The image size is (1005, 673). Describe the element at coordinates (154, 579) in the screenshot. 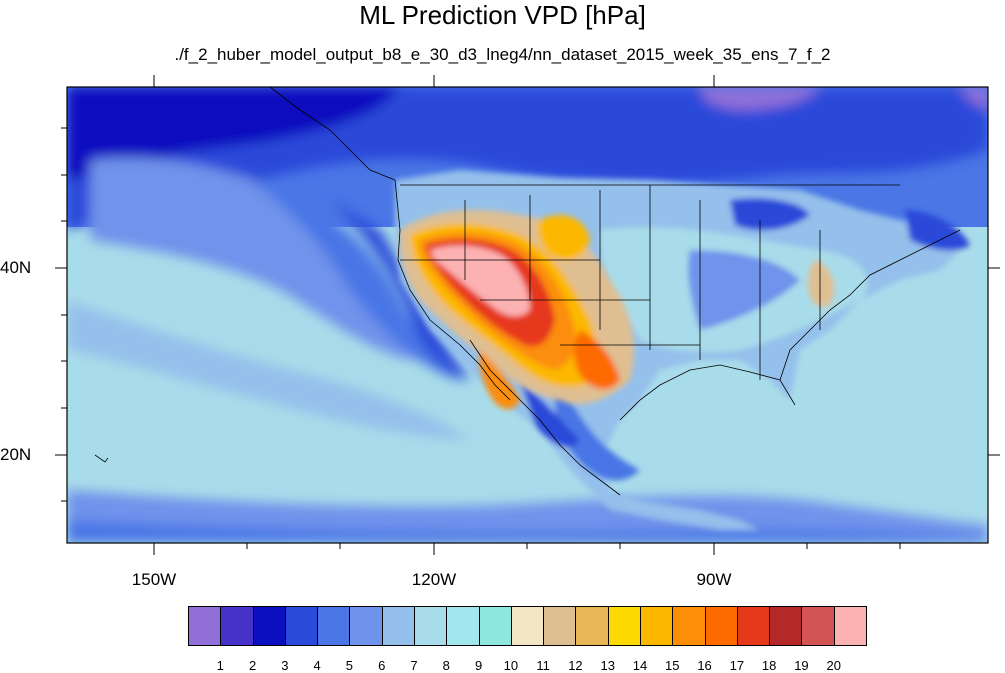

I see `lon-label-150w: 150W` at that location.